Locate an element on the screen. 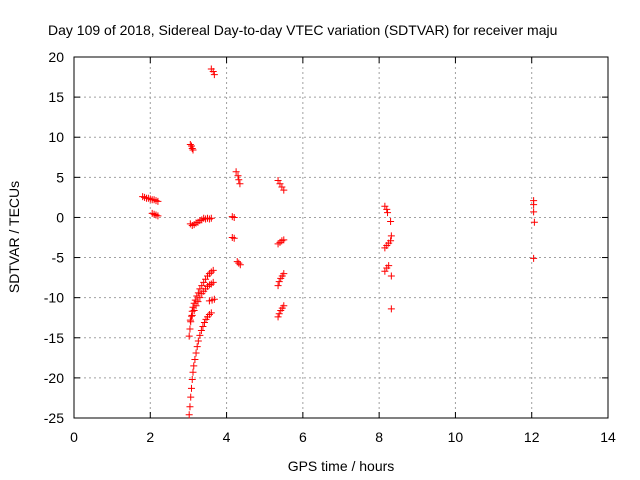 This screenshot has width=640, height=480. y-tick-label: 15 is located at coordinates (56, 97).